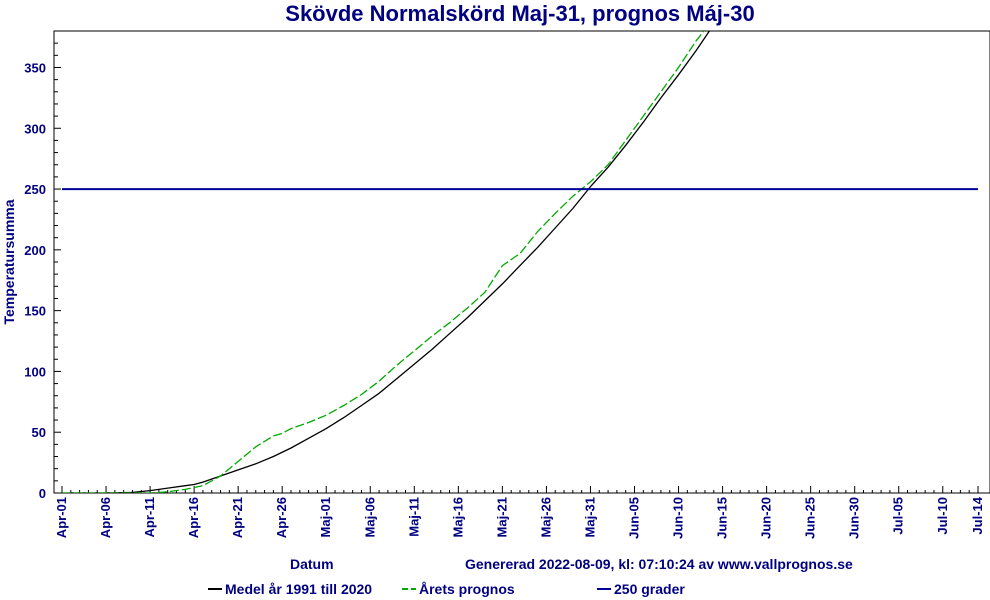 The height and width of the screenshot is (600, 990). I want to click on y-tick-label: 100, so click(35, 371).